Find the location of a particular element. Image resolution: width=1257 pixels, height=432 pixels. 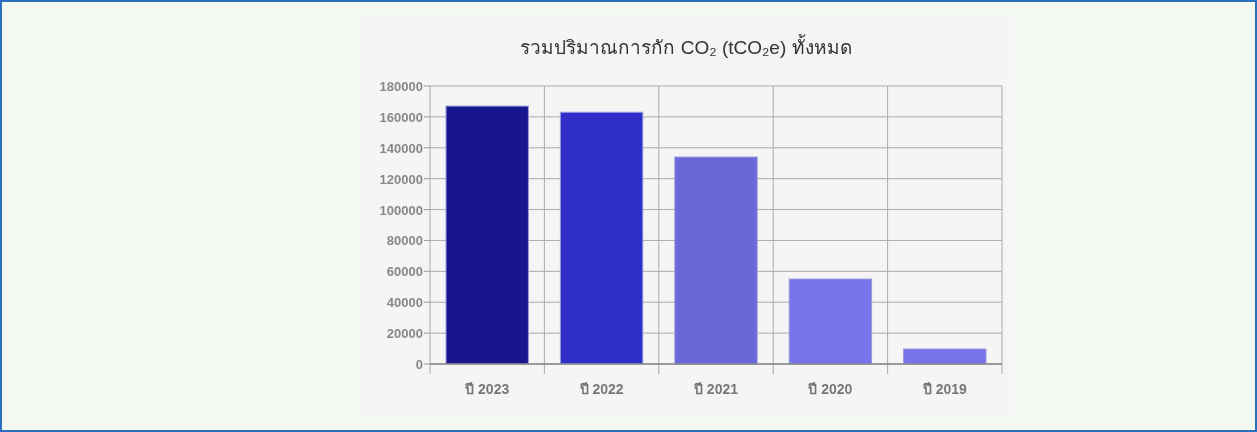

y-tick-label: 100000 is located at coordinates (401, 210).